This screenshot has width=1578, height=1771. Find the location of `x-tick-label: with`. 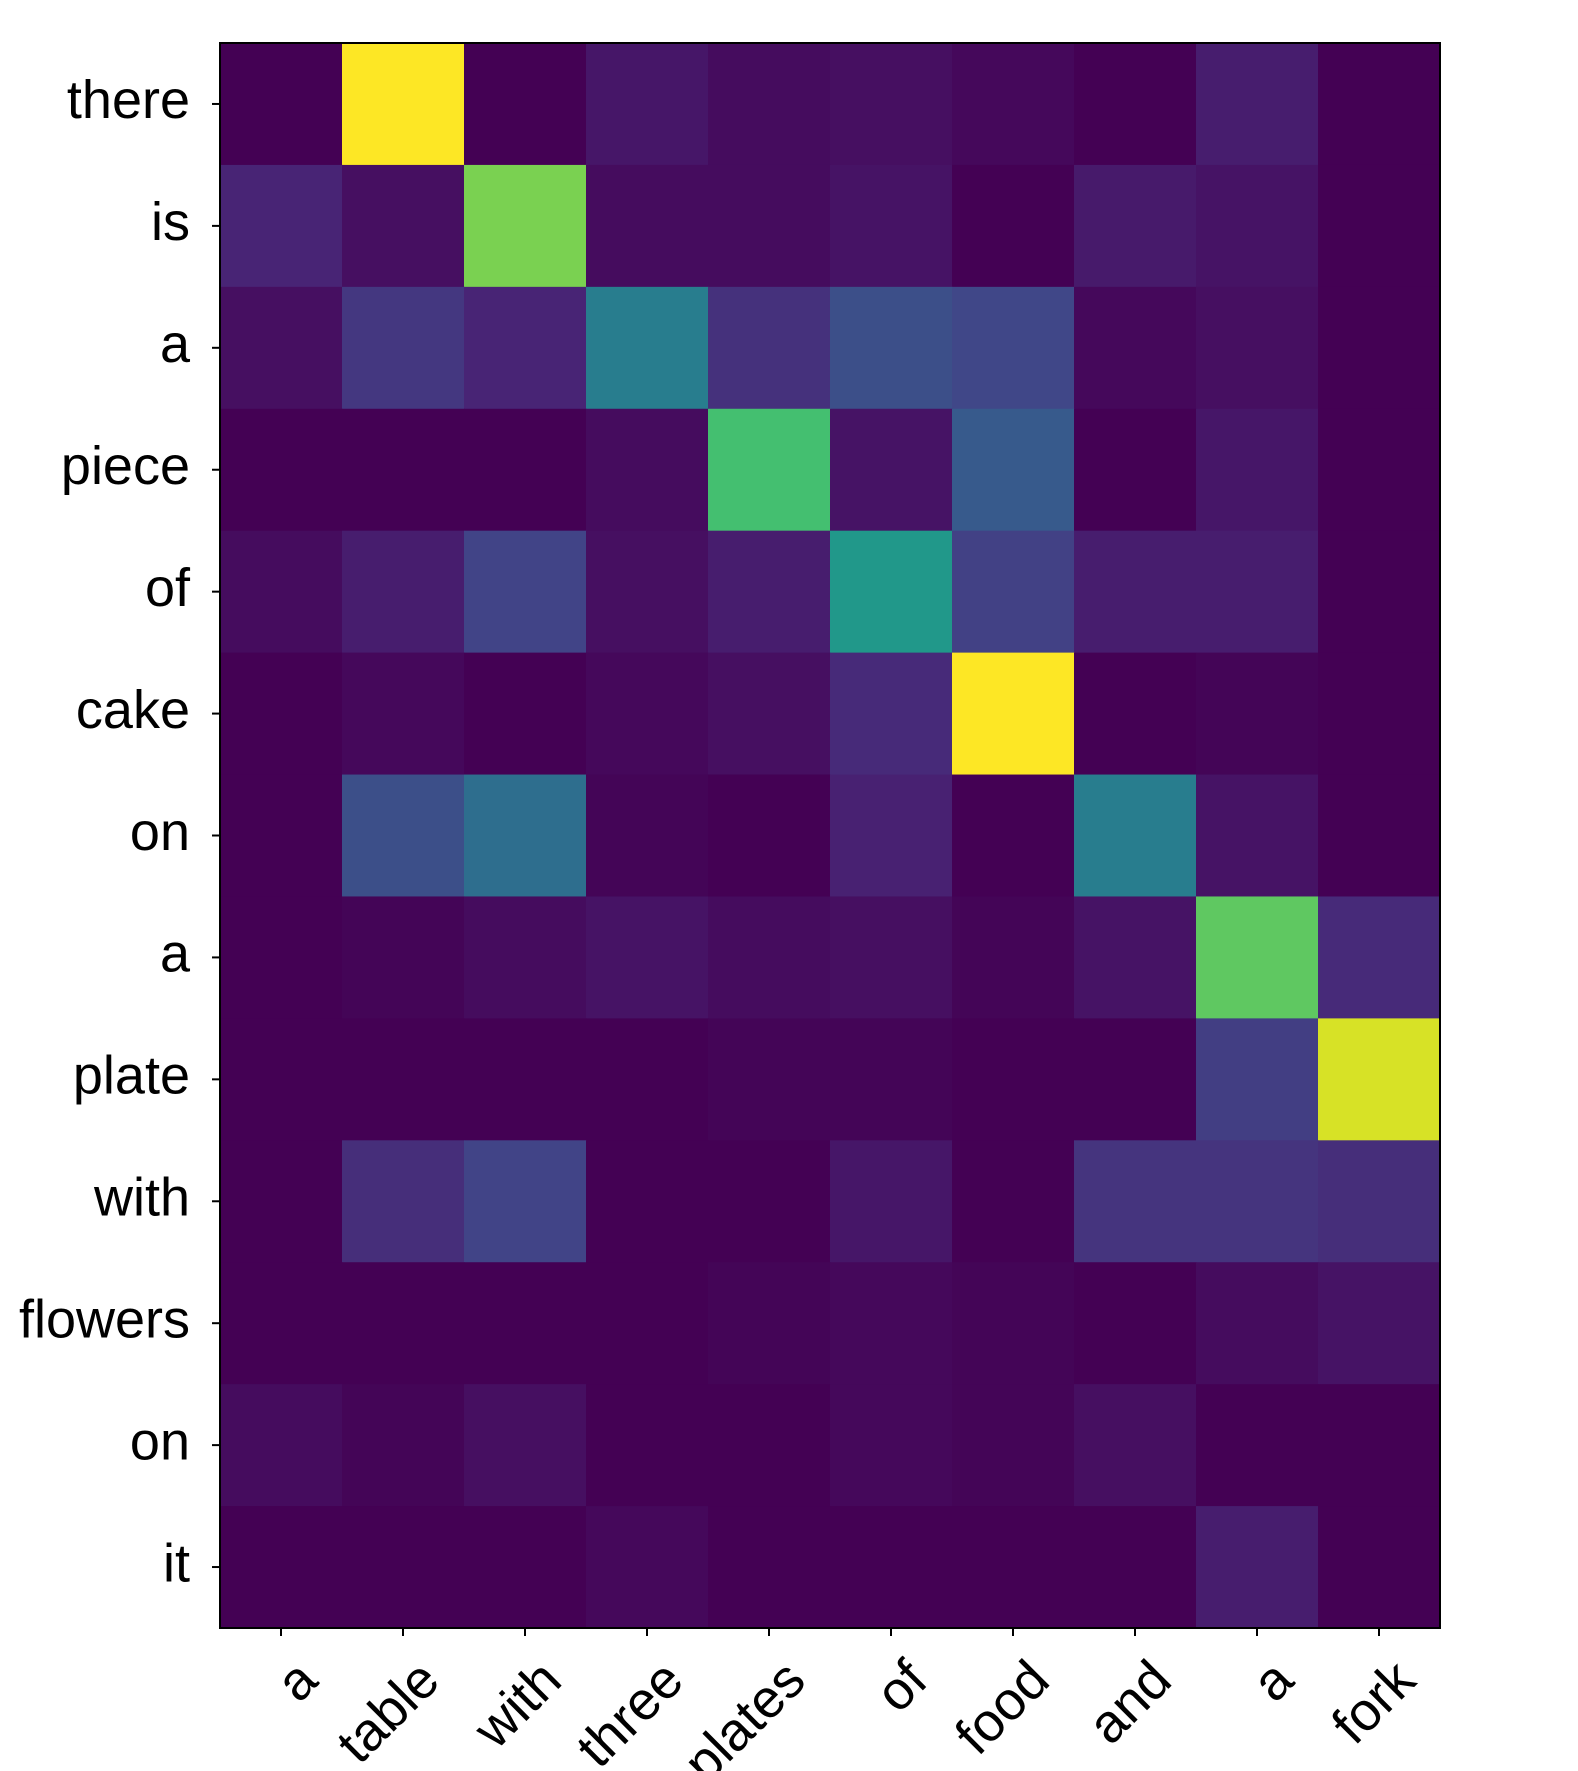

x-tick-label: with is located at coordinates (517, 1704).